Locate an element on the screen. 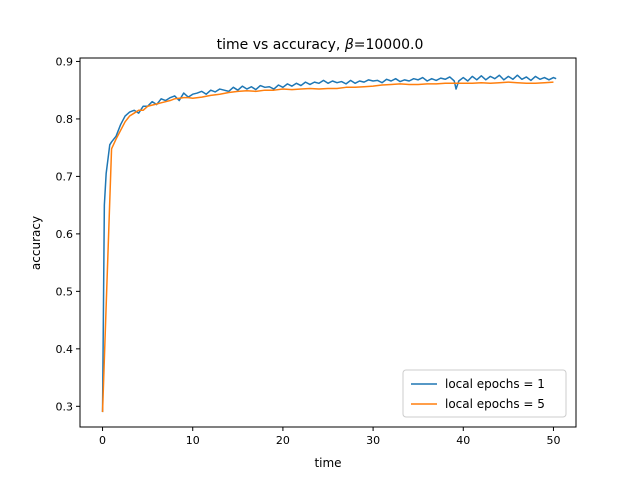 The height and width of the screenshot is (480, 640). chart-title-prefix: time vs accuracy, is located at coordinates (281, 45).